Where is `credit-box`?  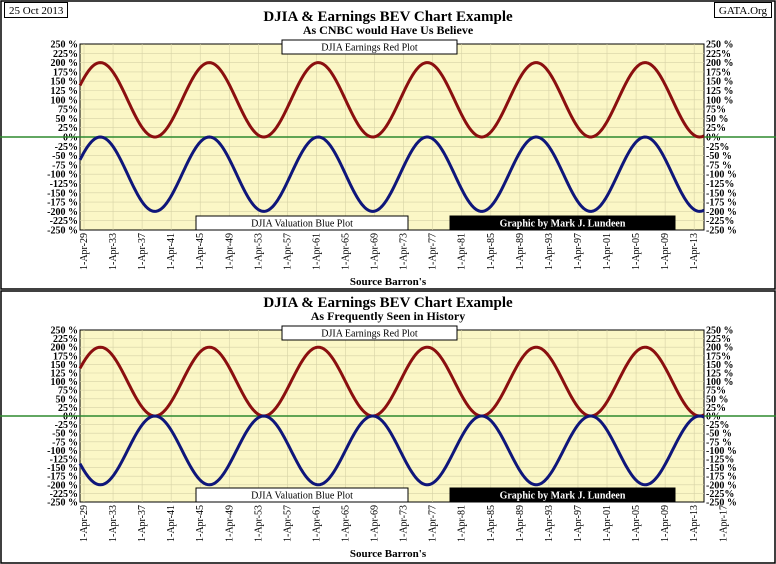
credit-box is located at coordinates (562, 495).